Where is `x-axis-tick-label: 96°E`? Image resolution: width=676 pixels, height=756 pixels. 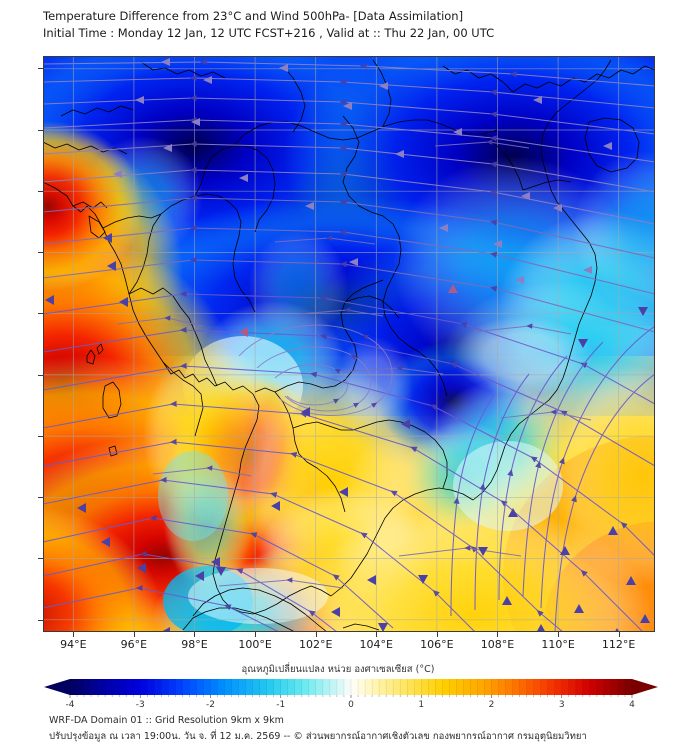
x-axis-tick-label: 96°E is located at coordinates (134, 644).